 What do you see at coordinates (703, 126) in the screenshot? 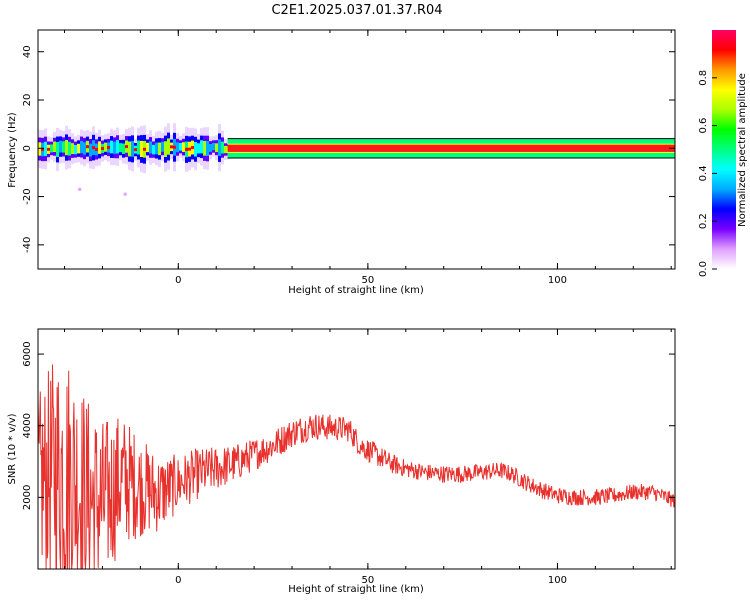
I see `colorbar-tick-label: 0.6` at bounding box center [703, 126].